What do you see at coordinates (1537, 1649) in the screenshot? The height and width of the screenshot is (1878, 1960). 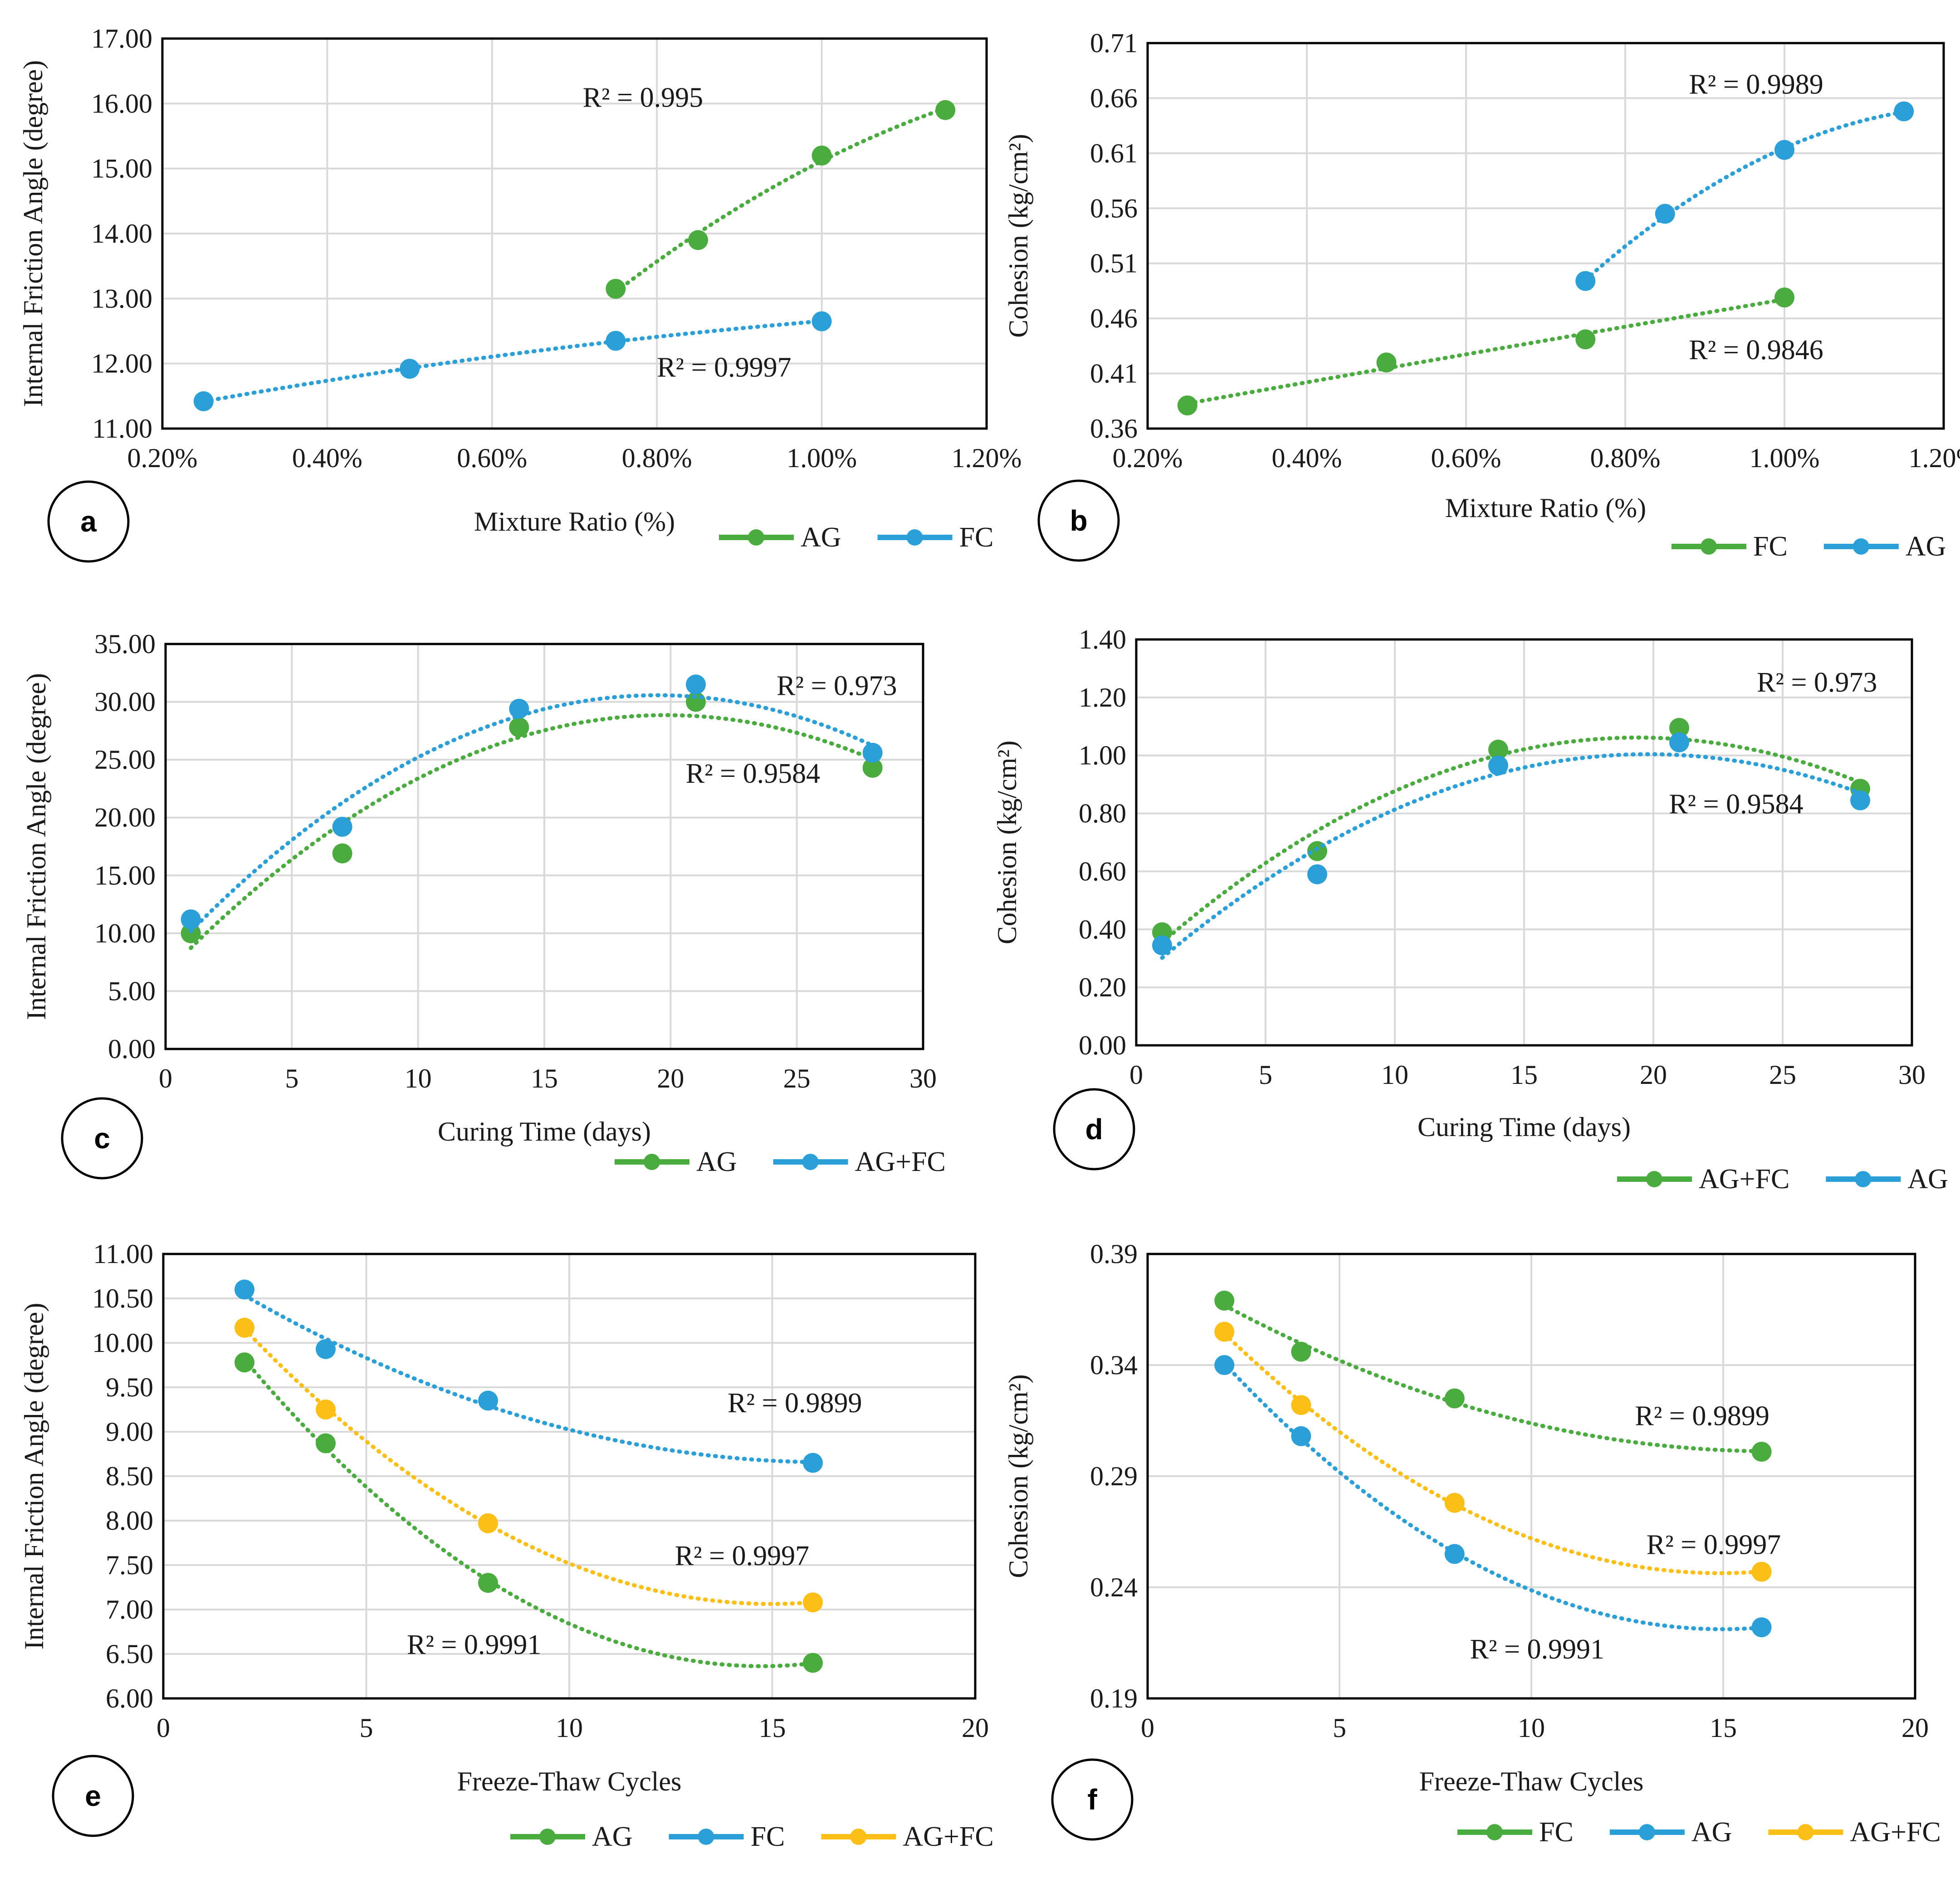 I see `r-squared-annotation: R² = 0.9991` at bounding box center [1537, 1649].